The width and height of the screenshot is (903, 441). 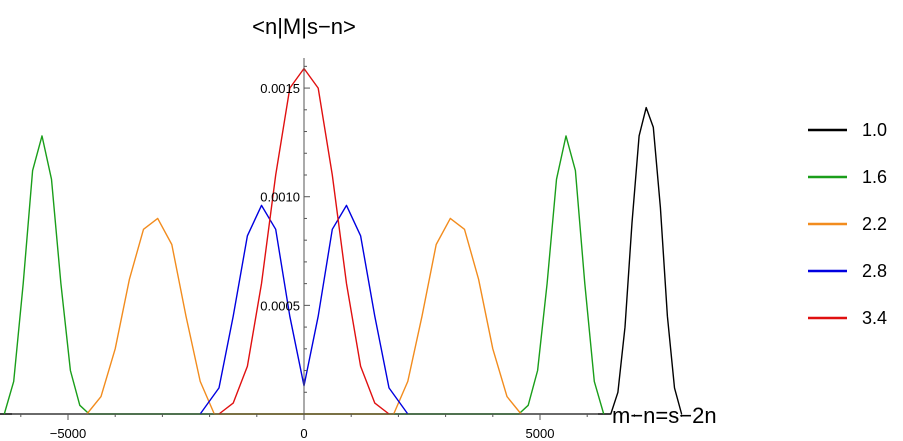 I want to click on x-tick-label: −5000, so click(x=68, y=433).